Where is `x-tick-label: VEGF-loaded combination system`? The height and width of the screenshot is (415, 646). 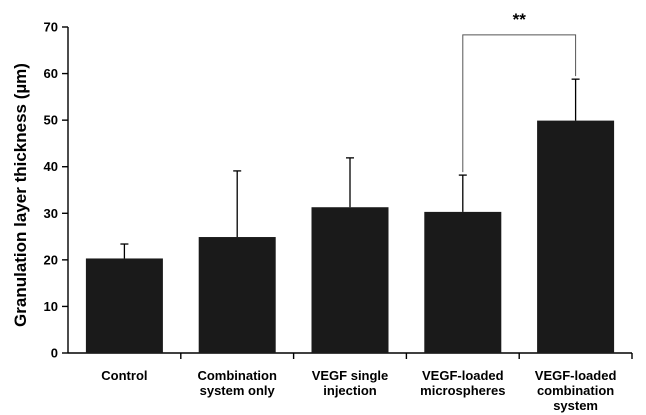
x-tick-label: VEGF-loaded combination system is located at coordinates (576, 390).